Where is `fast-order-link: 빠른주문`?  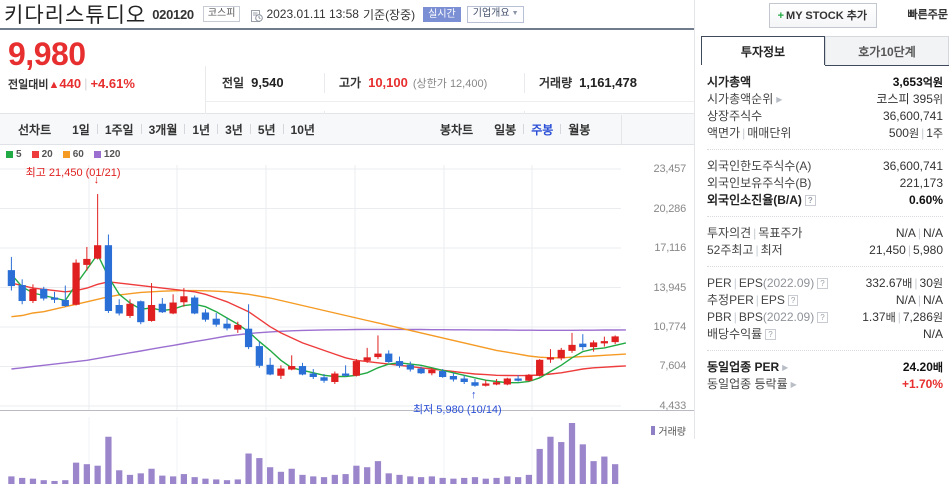 fast-order-link: 빠른주문 is located at coordinates (928, 14).